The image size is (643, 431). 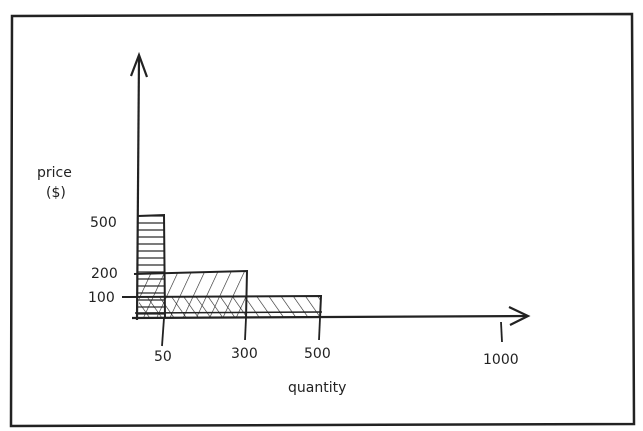 I want to click on y-axis-arrowhead, so click(x=139, y=64).